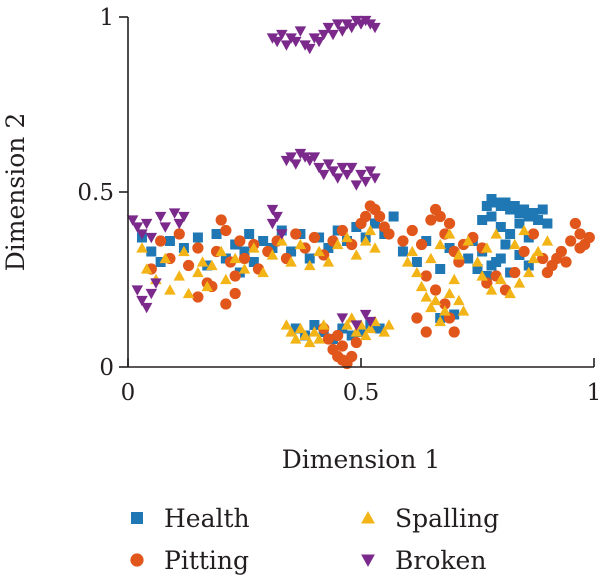 This screenshot has height=581, width=600. I want to click on y-tick-label: 1, so click(106, 18).